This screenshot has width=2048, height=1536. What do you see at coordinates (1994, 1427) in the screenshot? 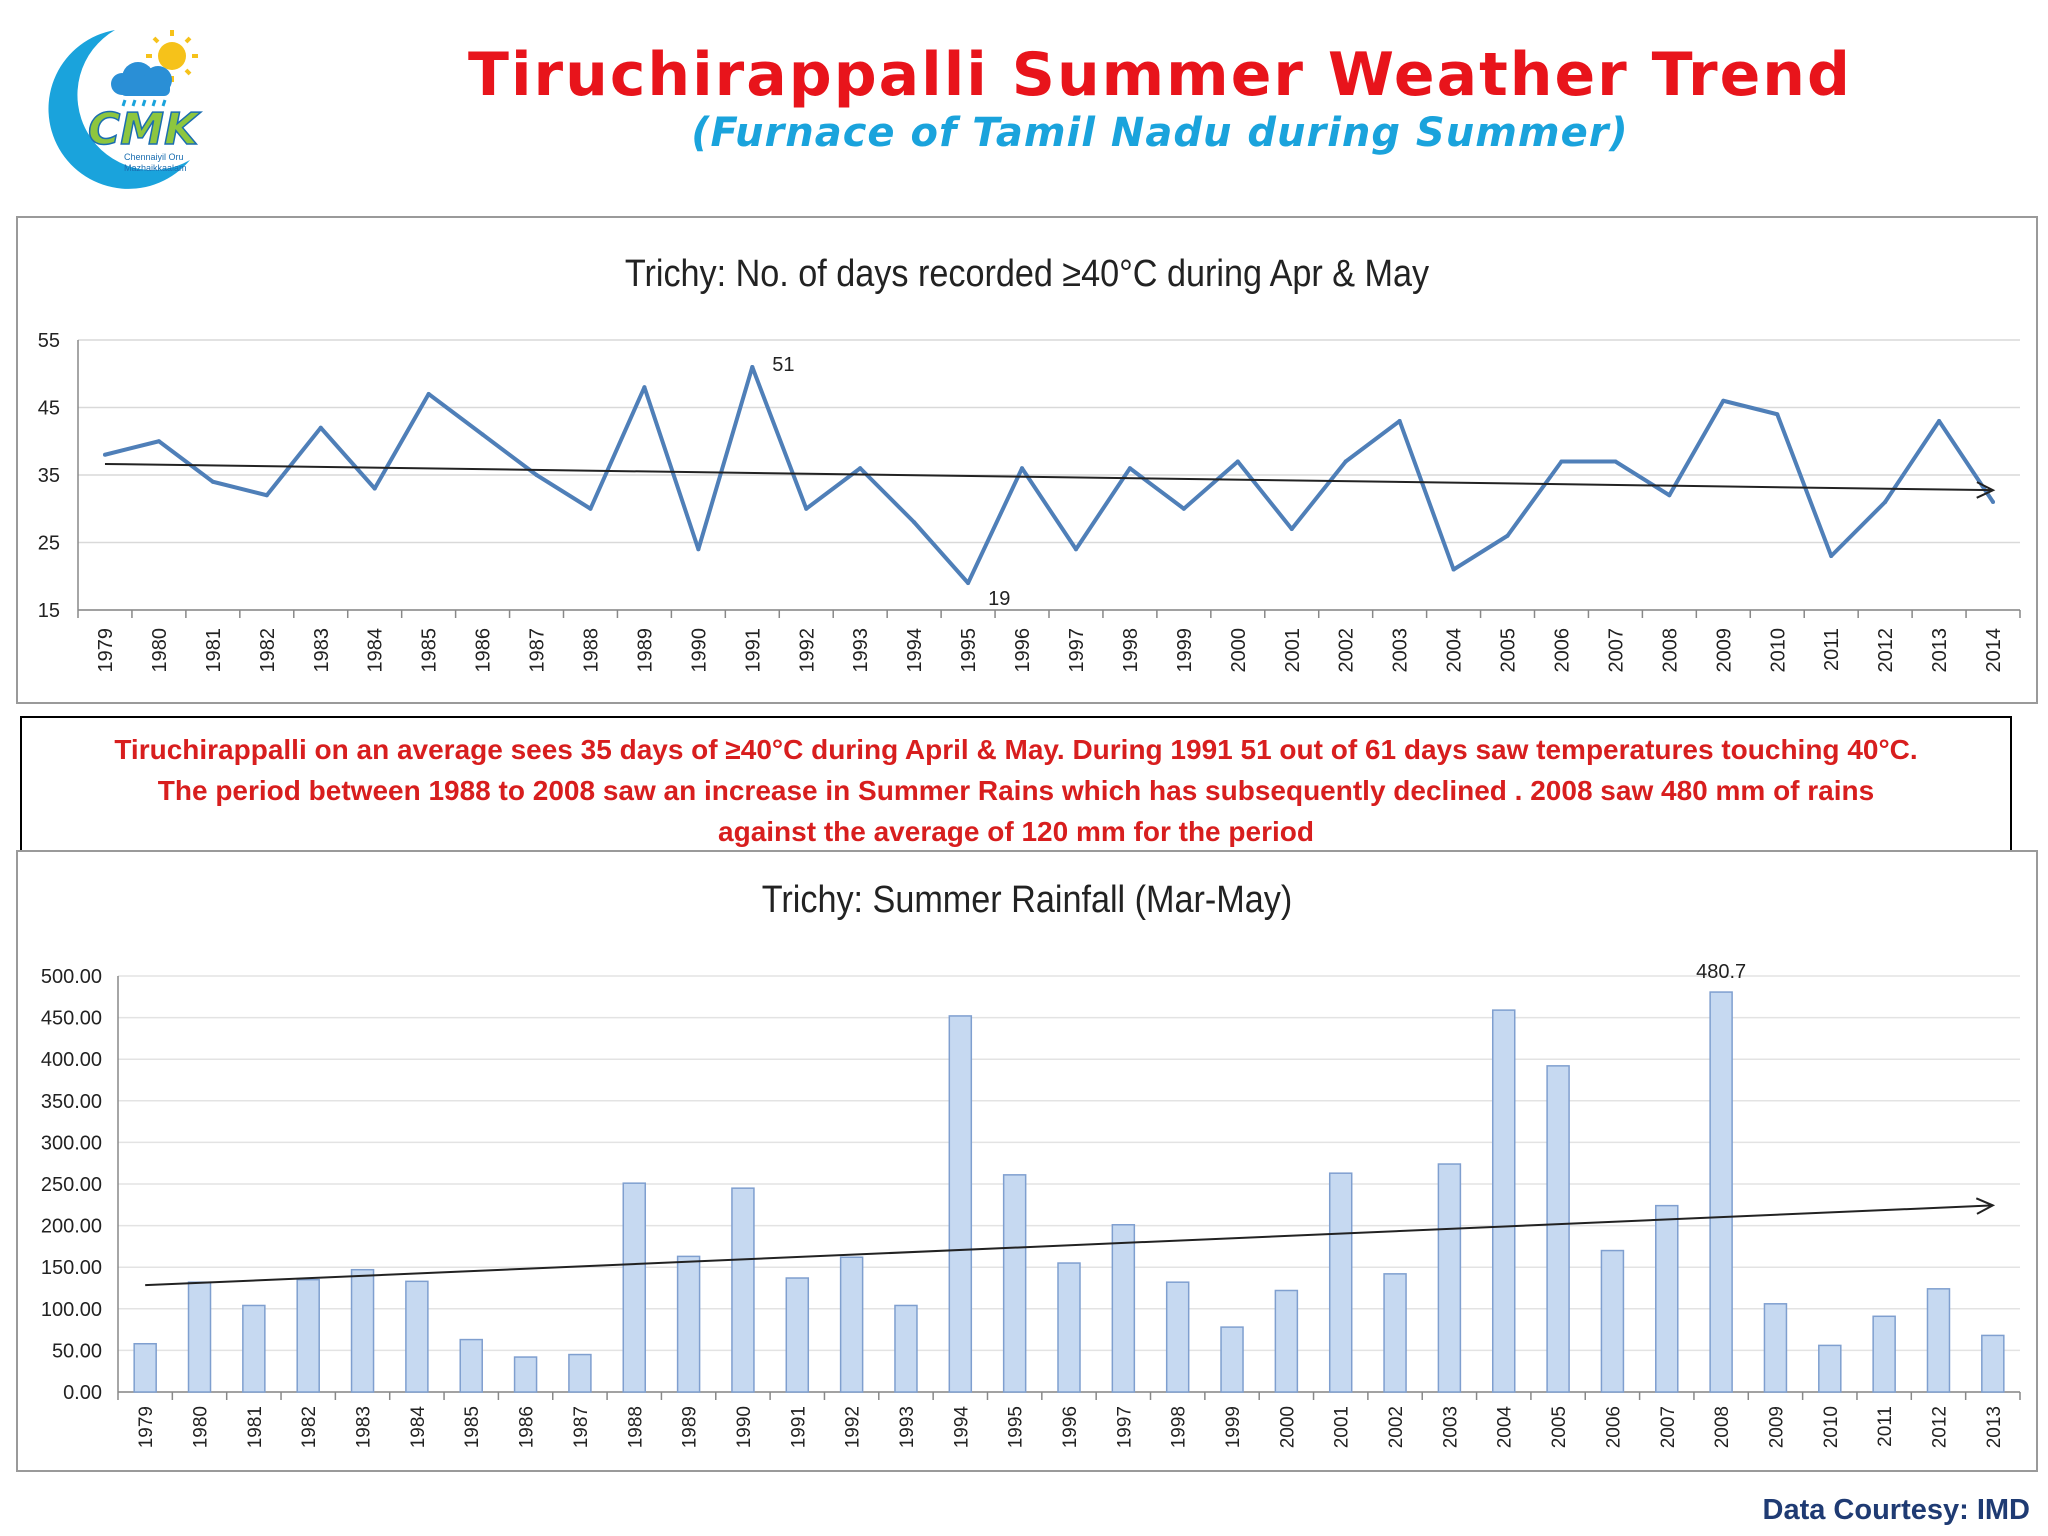
I see `x-tick-label: 2013` at bounding box center [1994, 1427].